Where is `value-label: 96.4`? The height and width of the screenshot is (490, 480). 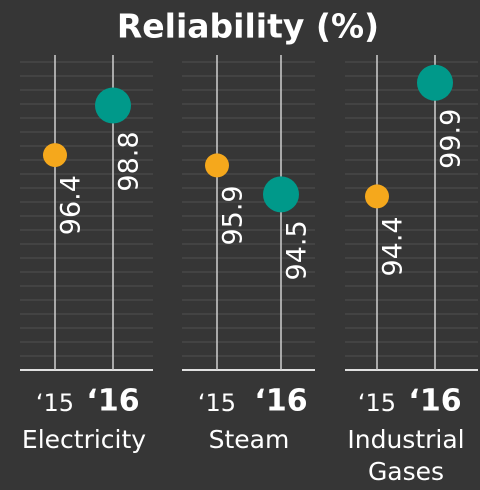
value-label: 96.4 is located at coordinates (71, 205).